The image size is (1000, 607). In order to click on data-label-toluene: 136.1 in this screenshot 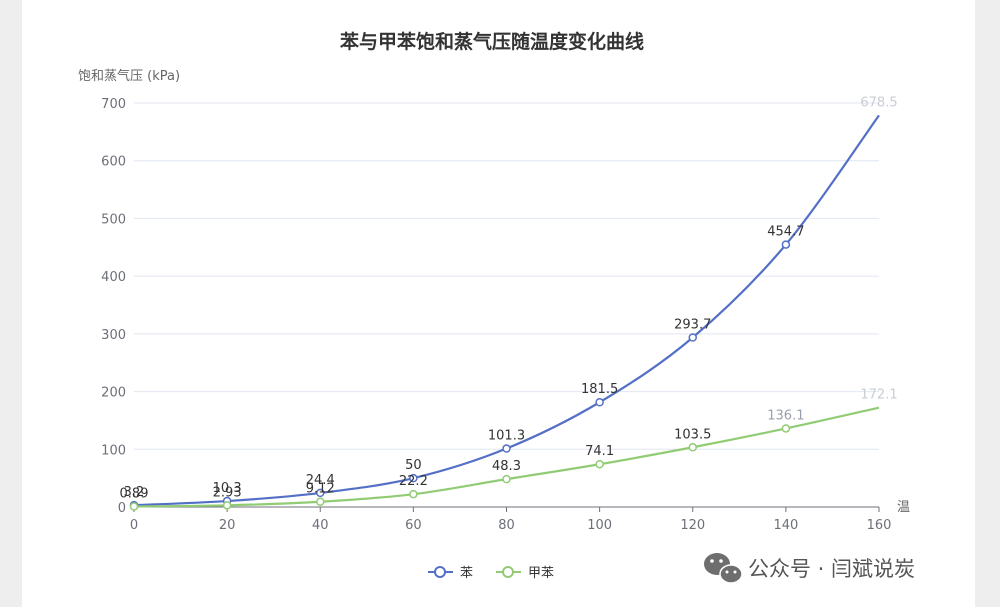, I will do `click(785, 415)`.